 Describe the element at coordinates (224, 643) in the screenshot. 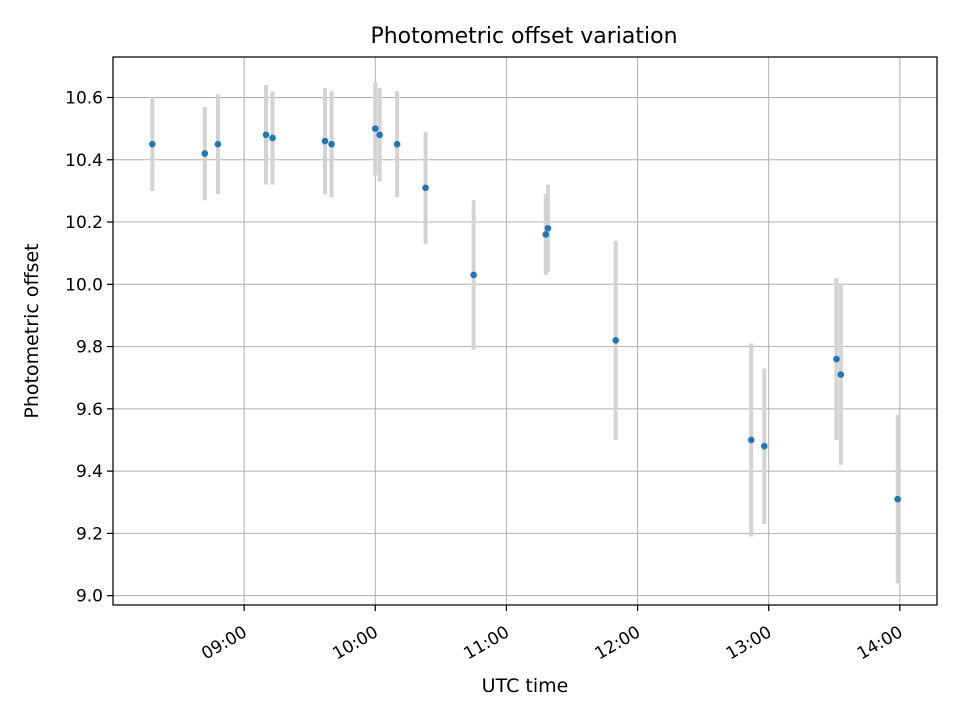

I see `x-tick-label: 09:00` at that location.